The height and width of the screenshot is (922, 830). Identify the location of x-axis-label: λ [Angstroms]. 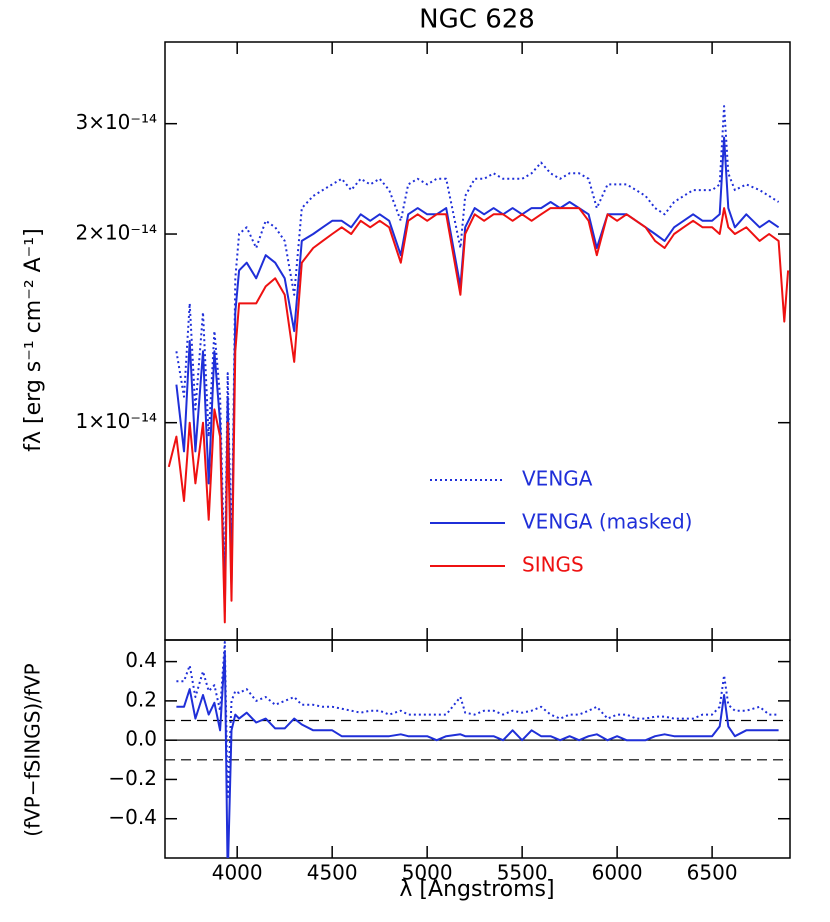
(476, 889).